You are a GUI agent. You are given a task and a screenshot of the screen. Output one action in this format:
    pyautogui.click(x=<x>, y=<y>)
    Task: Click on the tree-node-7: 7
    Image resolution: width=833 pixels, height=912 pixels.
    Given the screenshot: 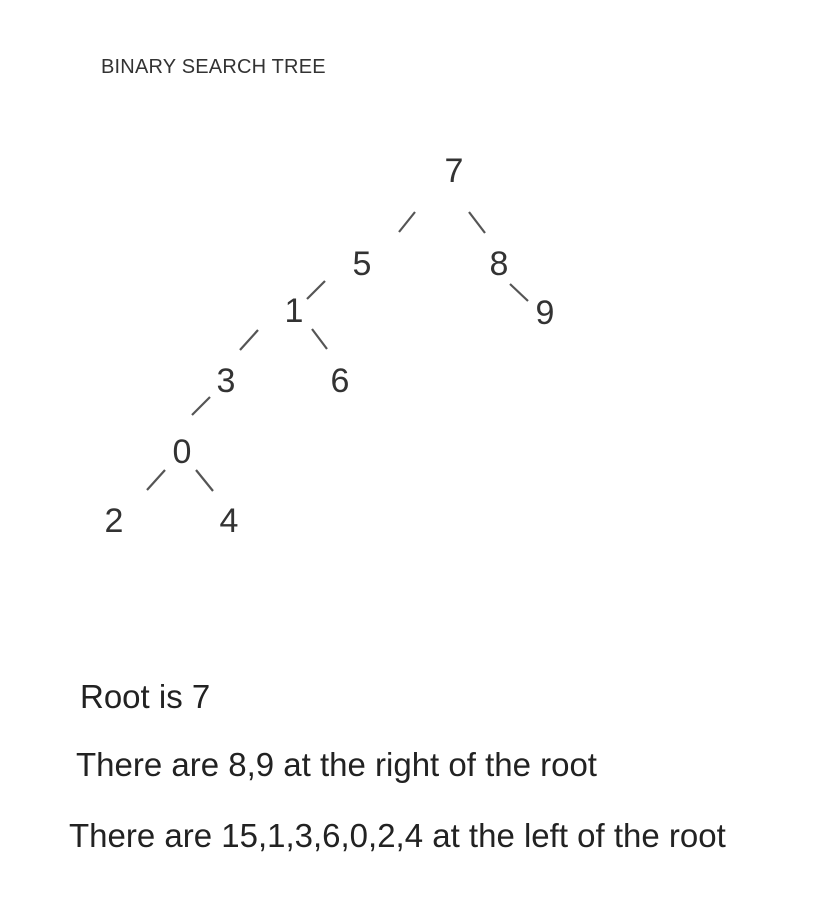 What is the action you would take?
    pyautogui.click(x=454, y=171)
    